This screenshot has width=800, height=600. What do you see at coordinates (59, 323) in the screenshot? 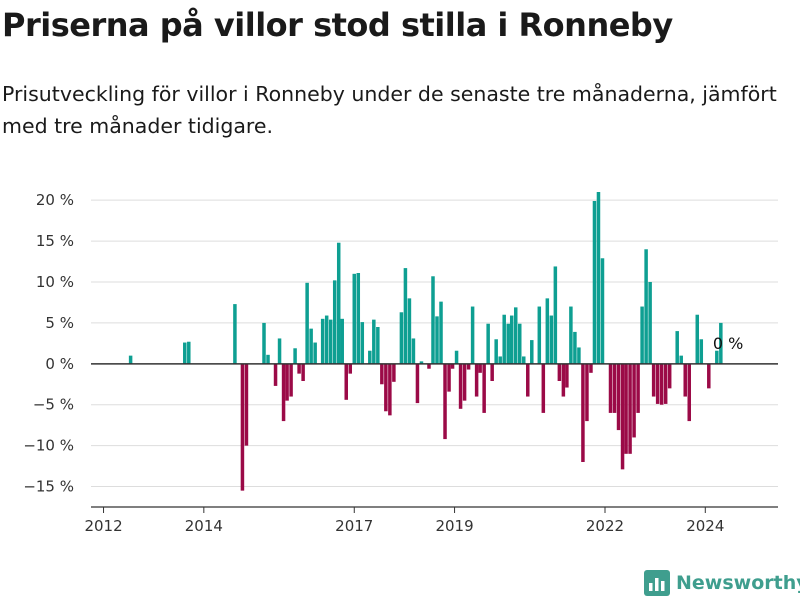
I see `y-tick-label: 5 %` at bounding box center [59, 323].